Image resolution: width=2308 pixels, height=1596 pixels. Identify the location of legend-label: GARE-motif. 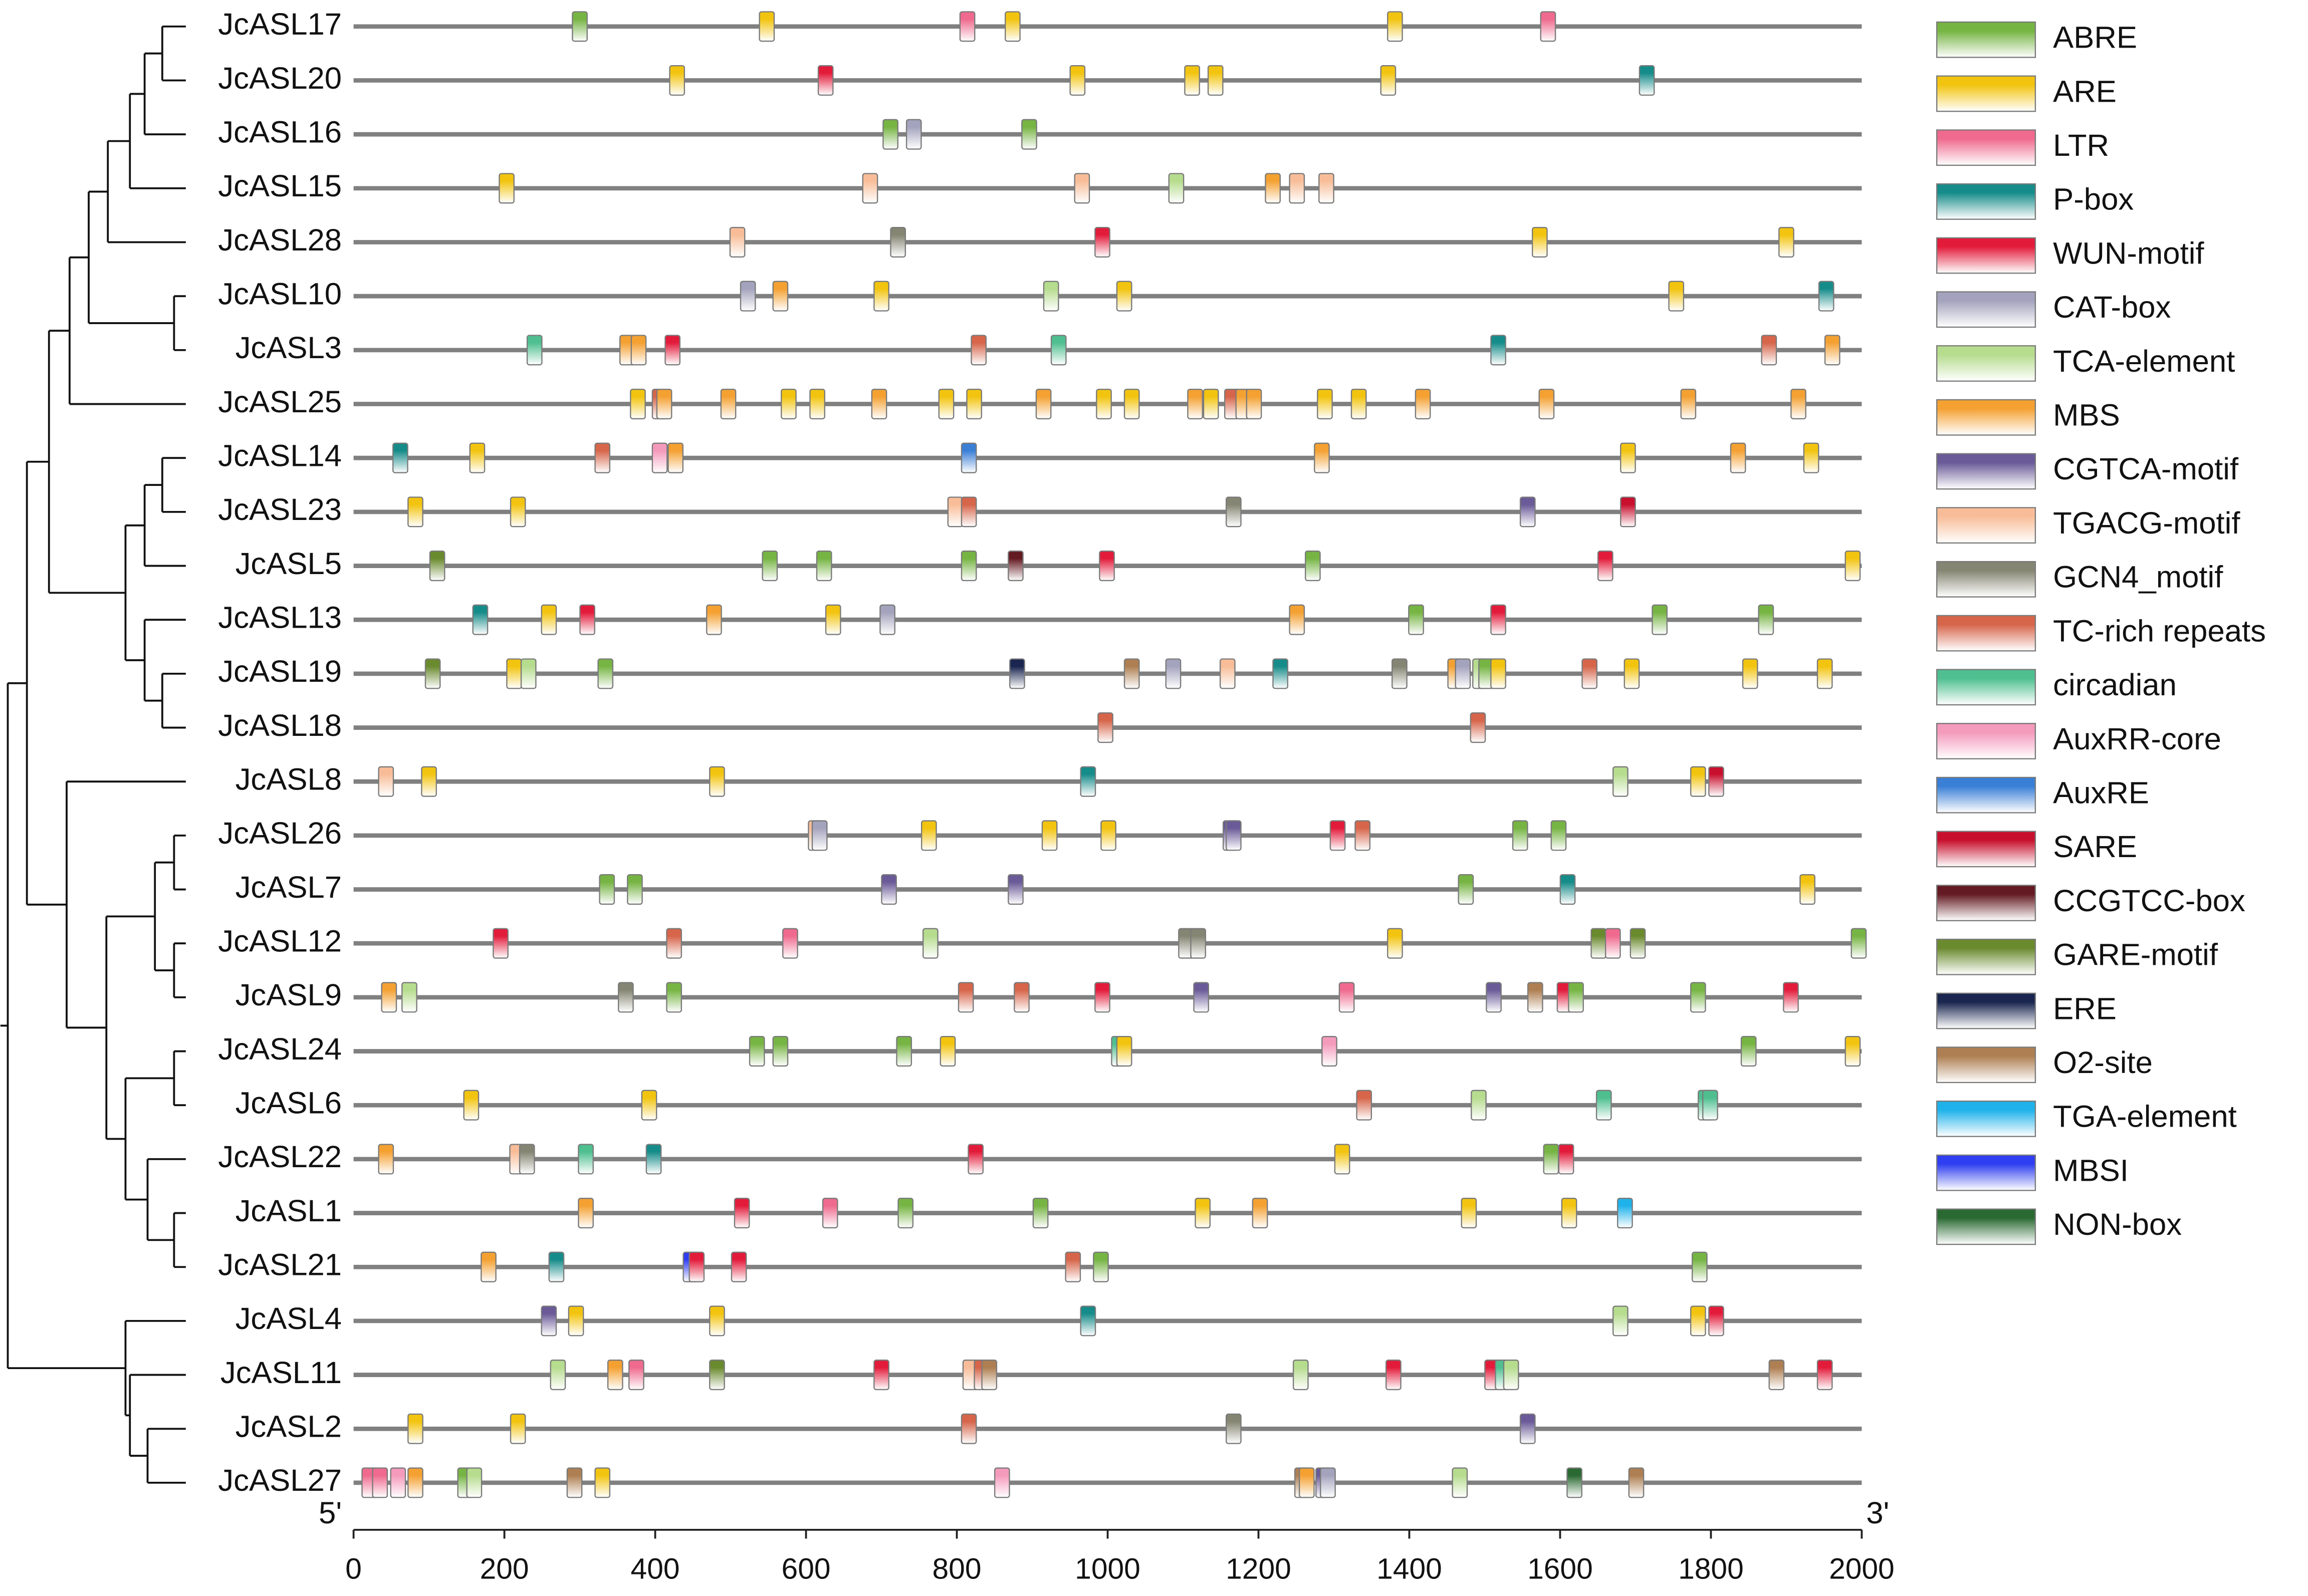
(2135, 955).